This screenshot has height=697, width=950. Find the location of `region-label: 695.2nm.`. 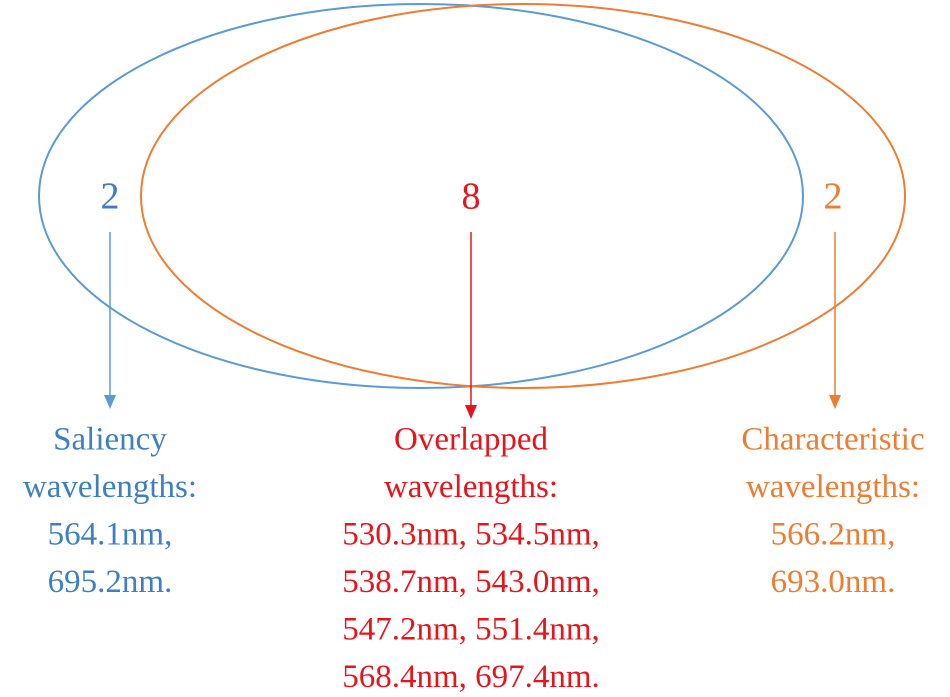

region-label: 695.2nm. is located at coordinates (110, 582).